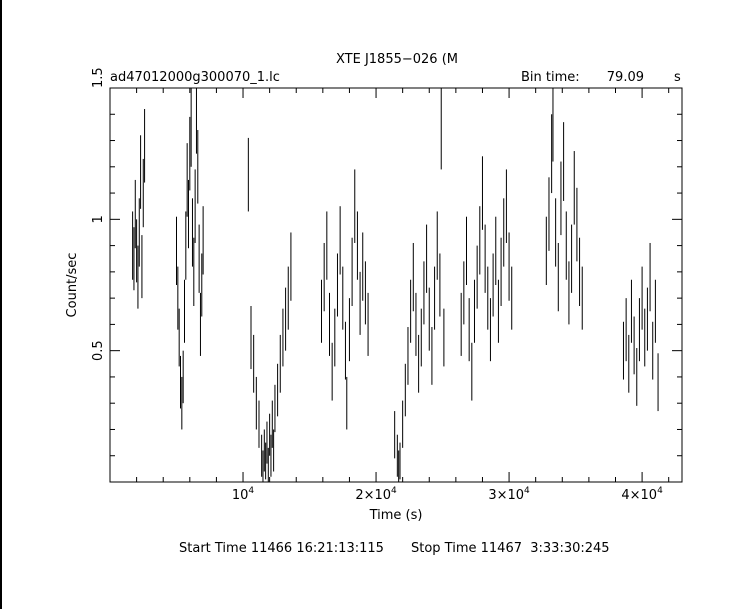  Describe the element at coordinates (281, 548) in the screenshot. I see `start-time: Start Time 11466 16:21:13:115` at that location.